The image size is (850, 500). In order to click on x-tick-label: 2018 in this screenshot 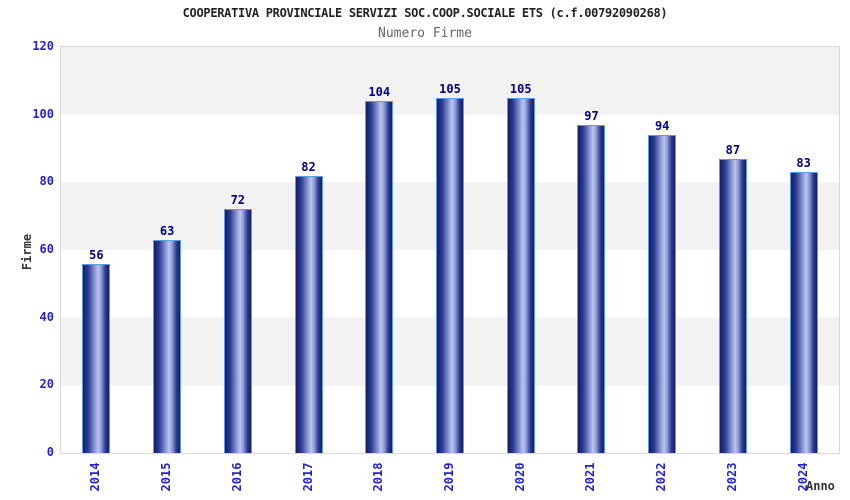, I will do `click(378, 477)`.